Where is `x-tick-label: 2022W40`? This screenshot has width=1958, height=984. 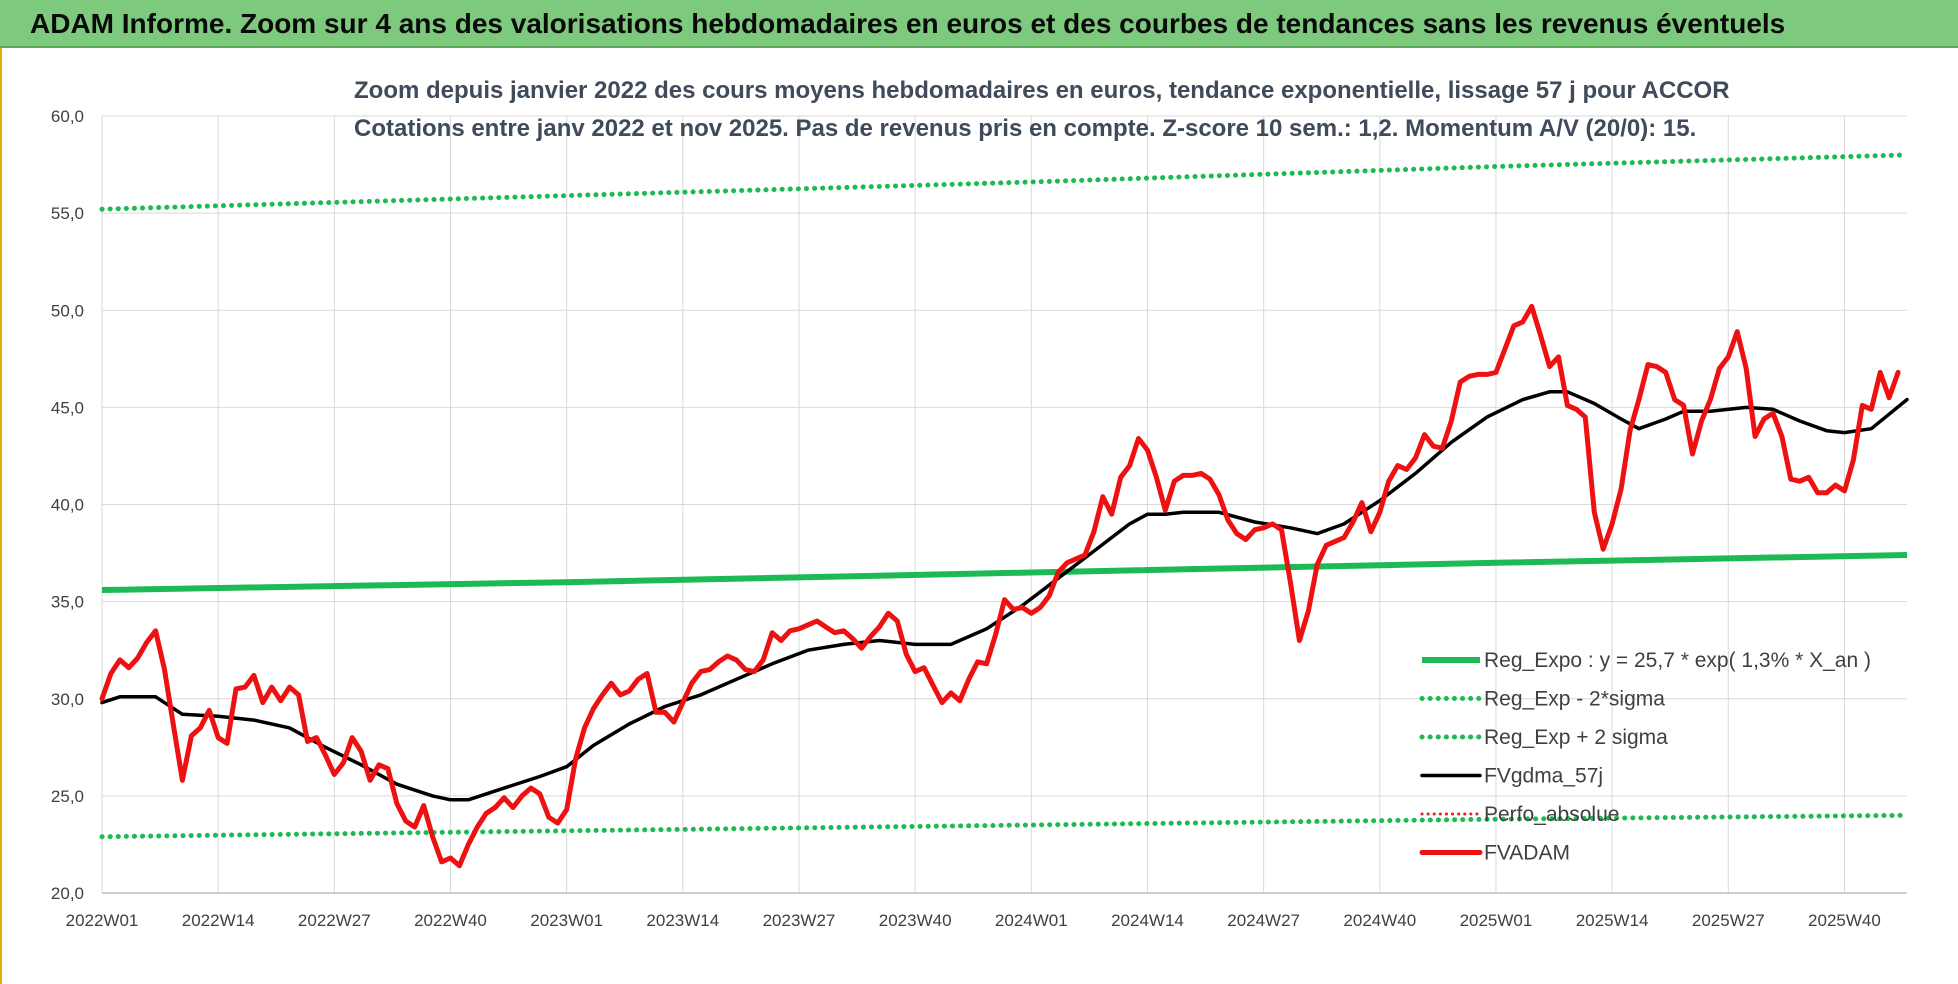
x-tick-label: 2022W40 is located at coordinates (450, 920).